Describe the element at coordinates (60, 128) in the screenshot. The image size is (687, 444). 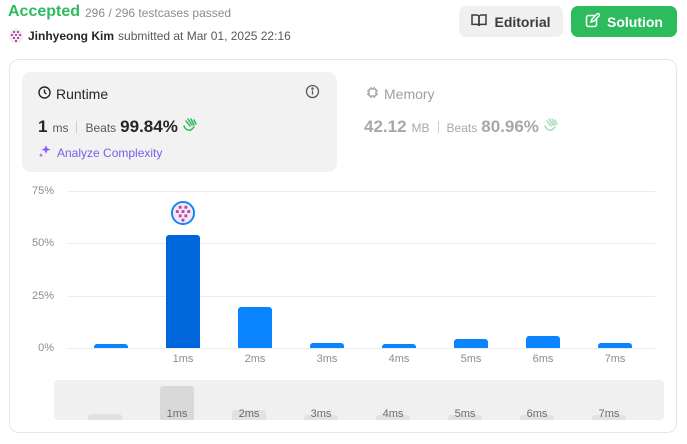
I see `runtime-unit: ms` at that location.